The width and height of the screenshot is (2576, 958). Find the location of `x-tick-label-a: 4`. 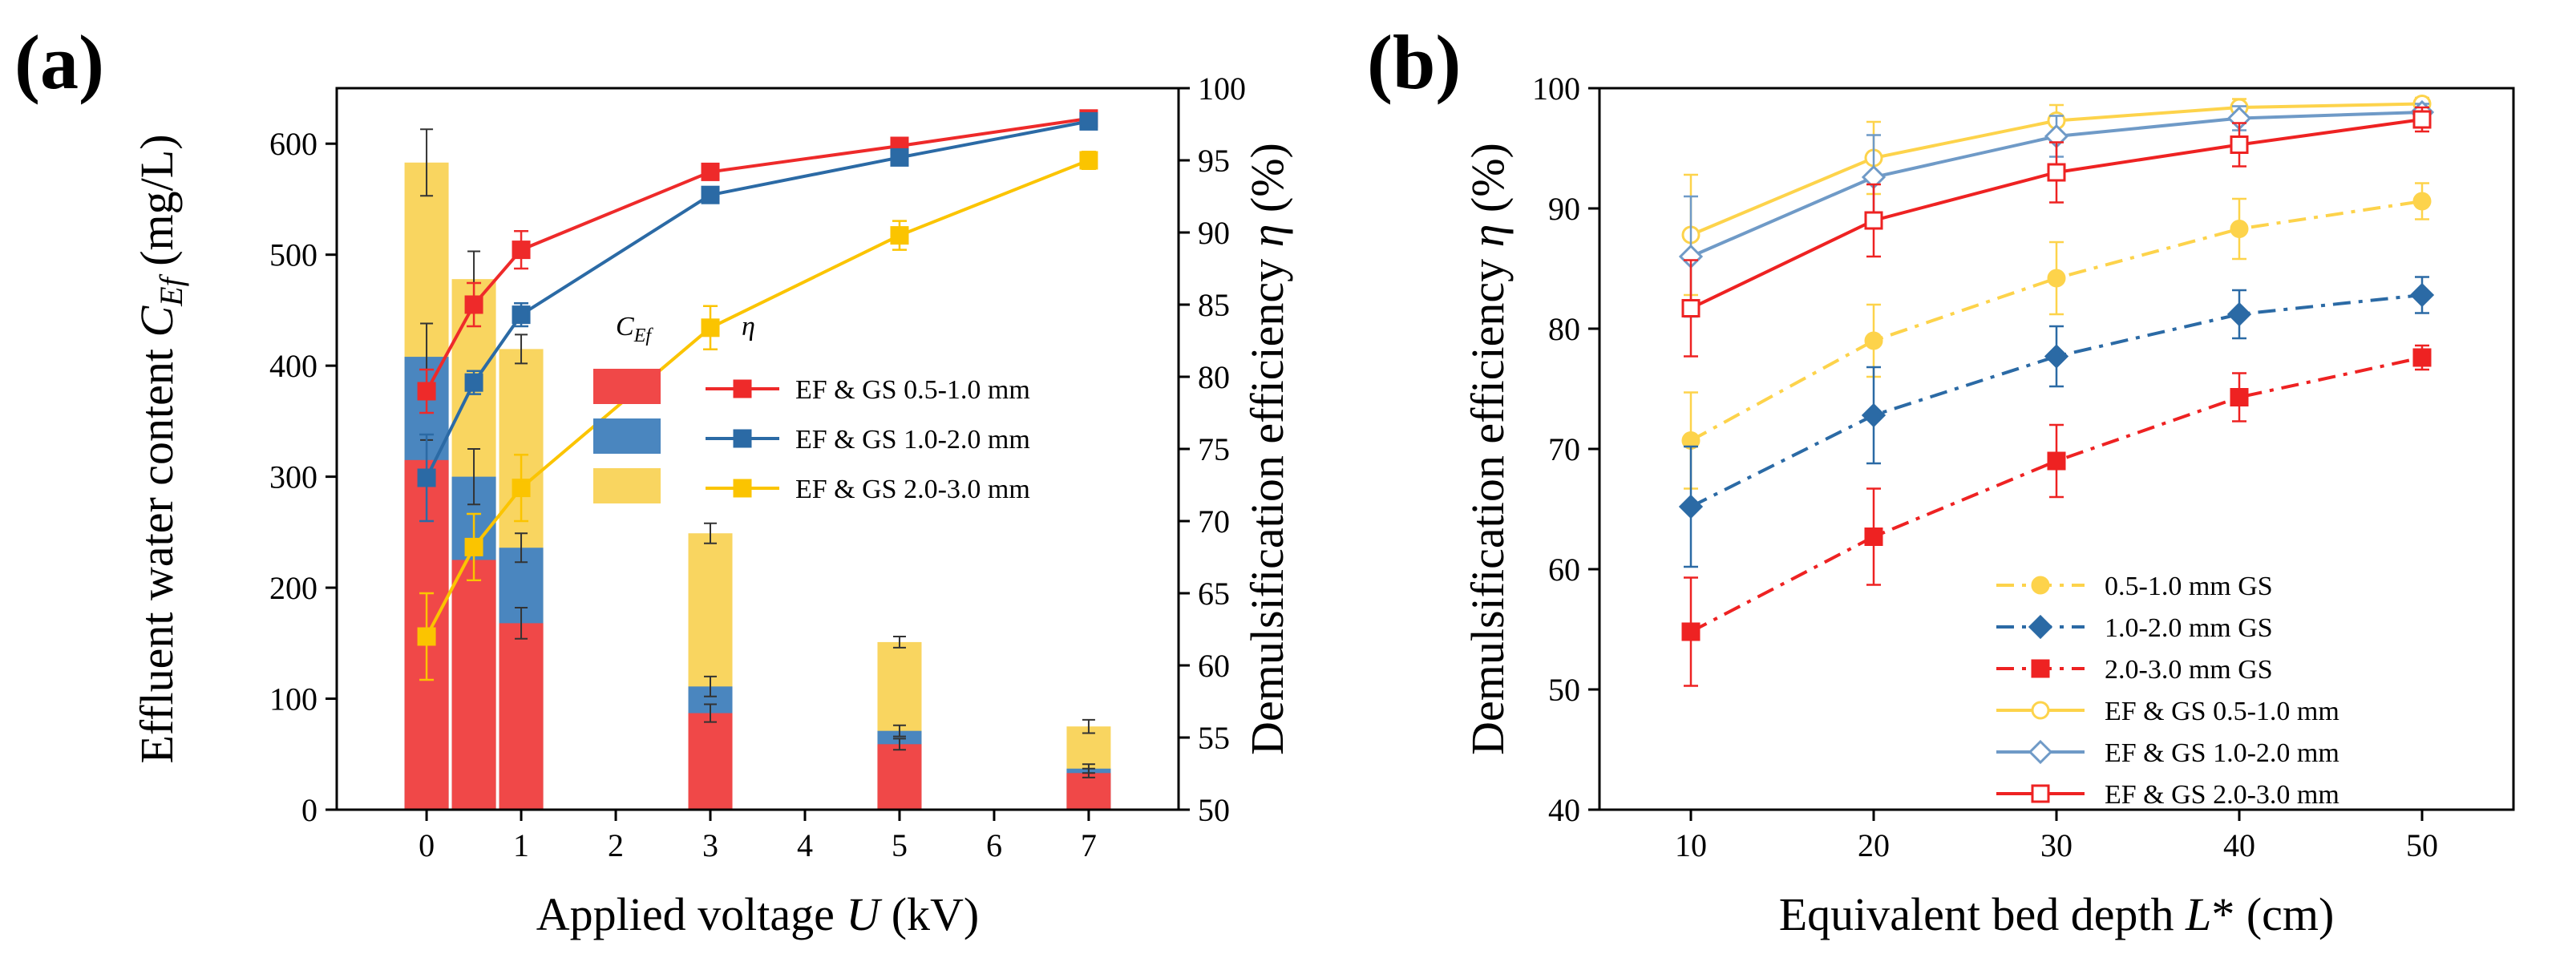

x-tick-label-a: 4 is located at coordinates (805, 845).